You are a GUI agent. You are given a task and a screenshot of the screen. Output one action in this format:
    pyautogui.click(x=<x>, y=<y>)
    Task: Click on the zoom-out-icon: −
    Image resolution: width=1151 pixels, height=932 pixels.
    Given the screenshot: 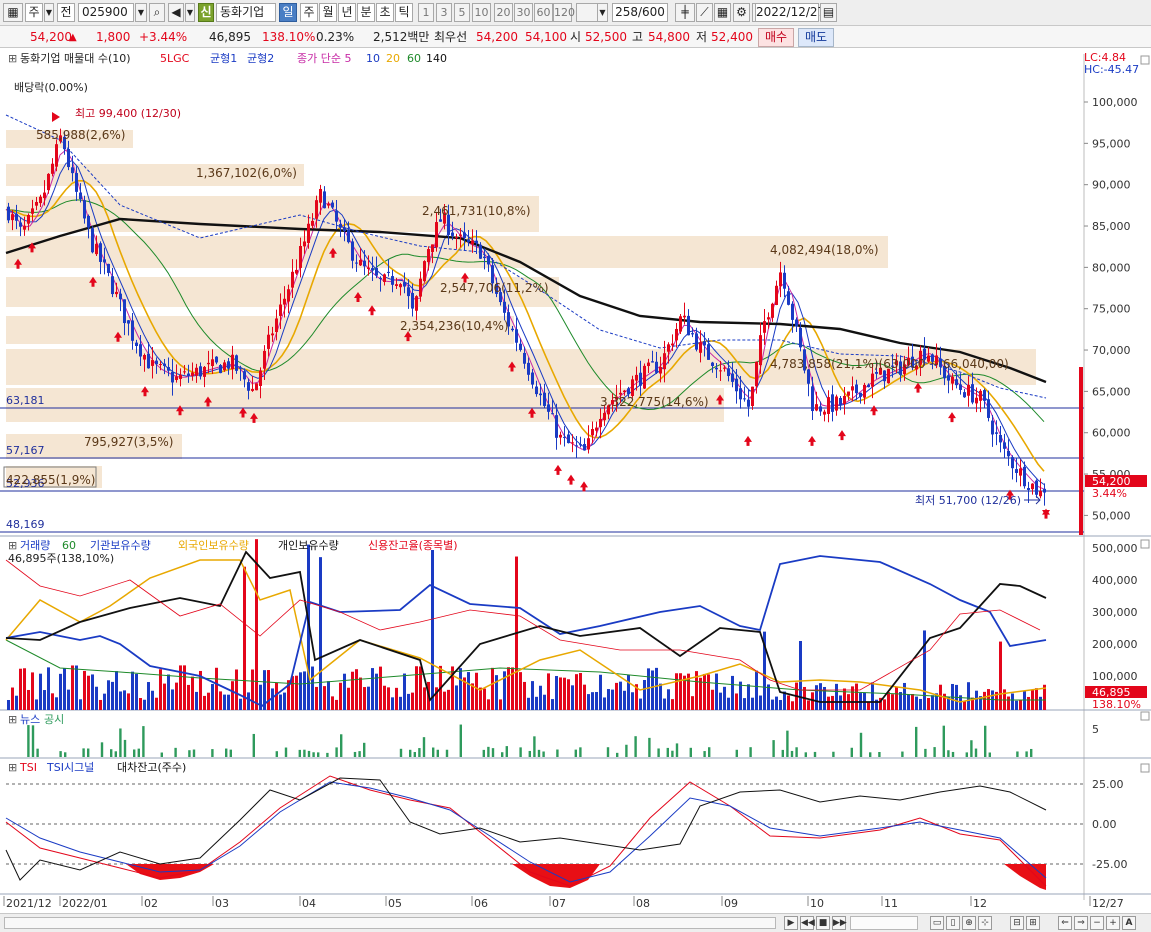 What is the action you would take?
    pyautogui.click(x=1097, y=923)
    